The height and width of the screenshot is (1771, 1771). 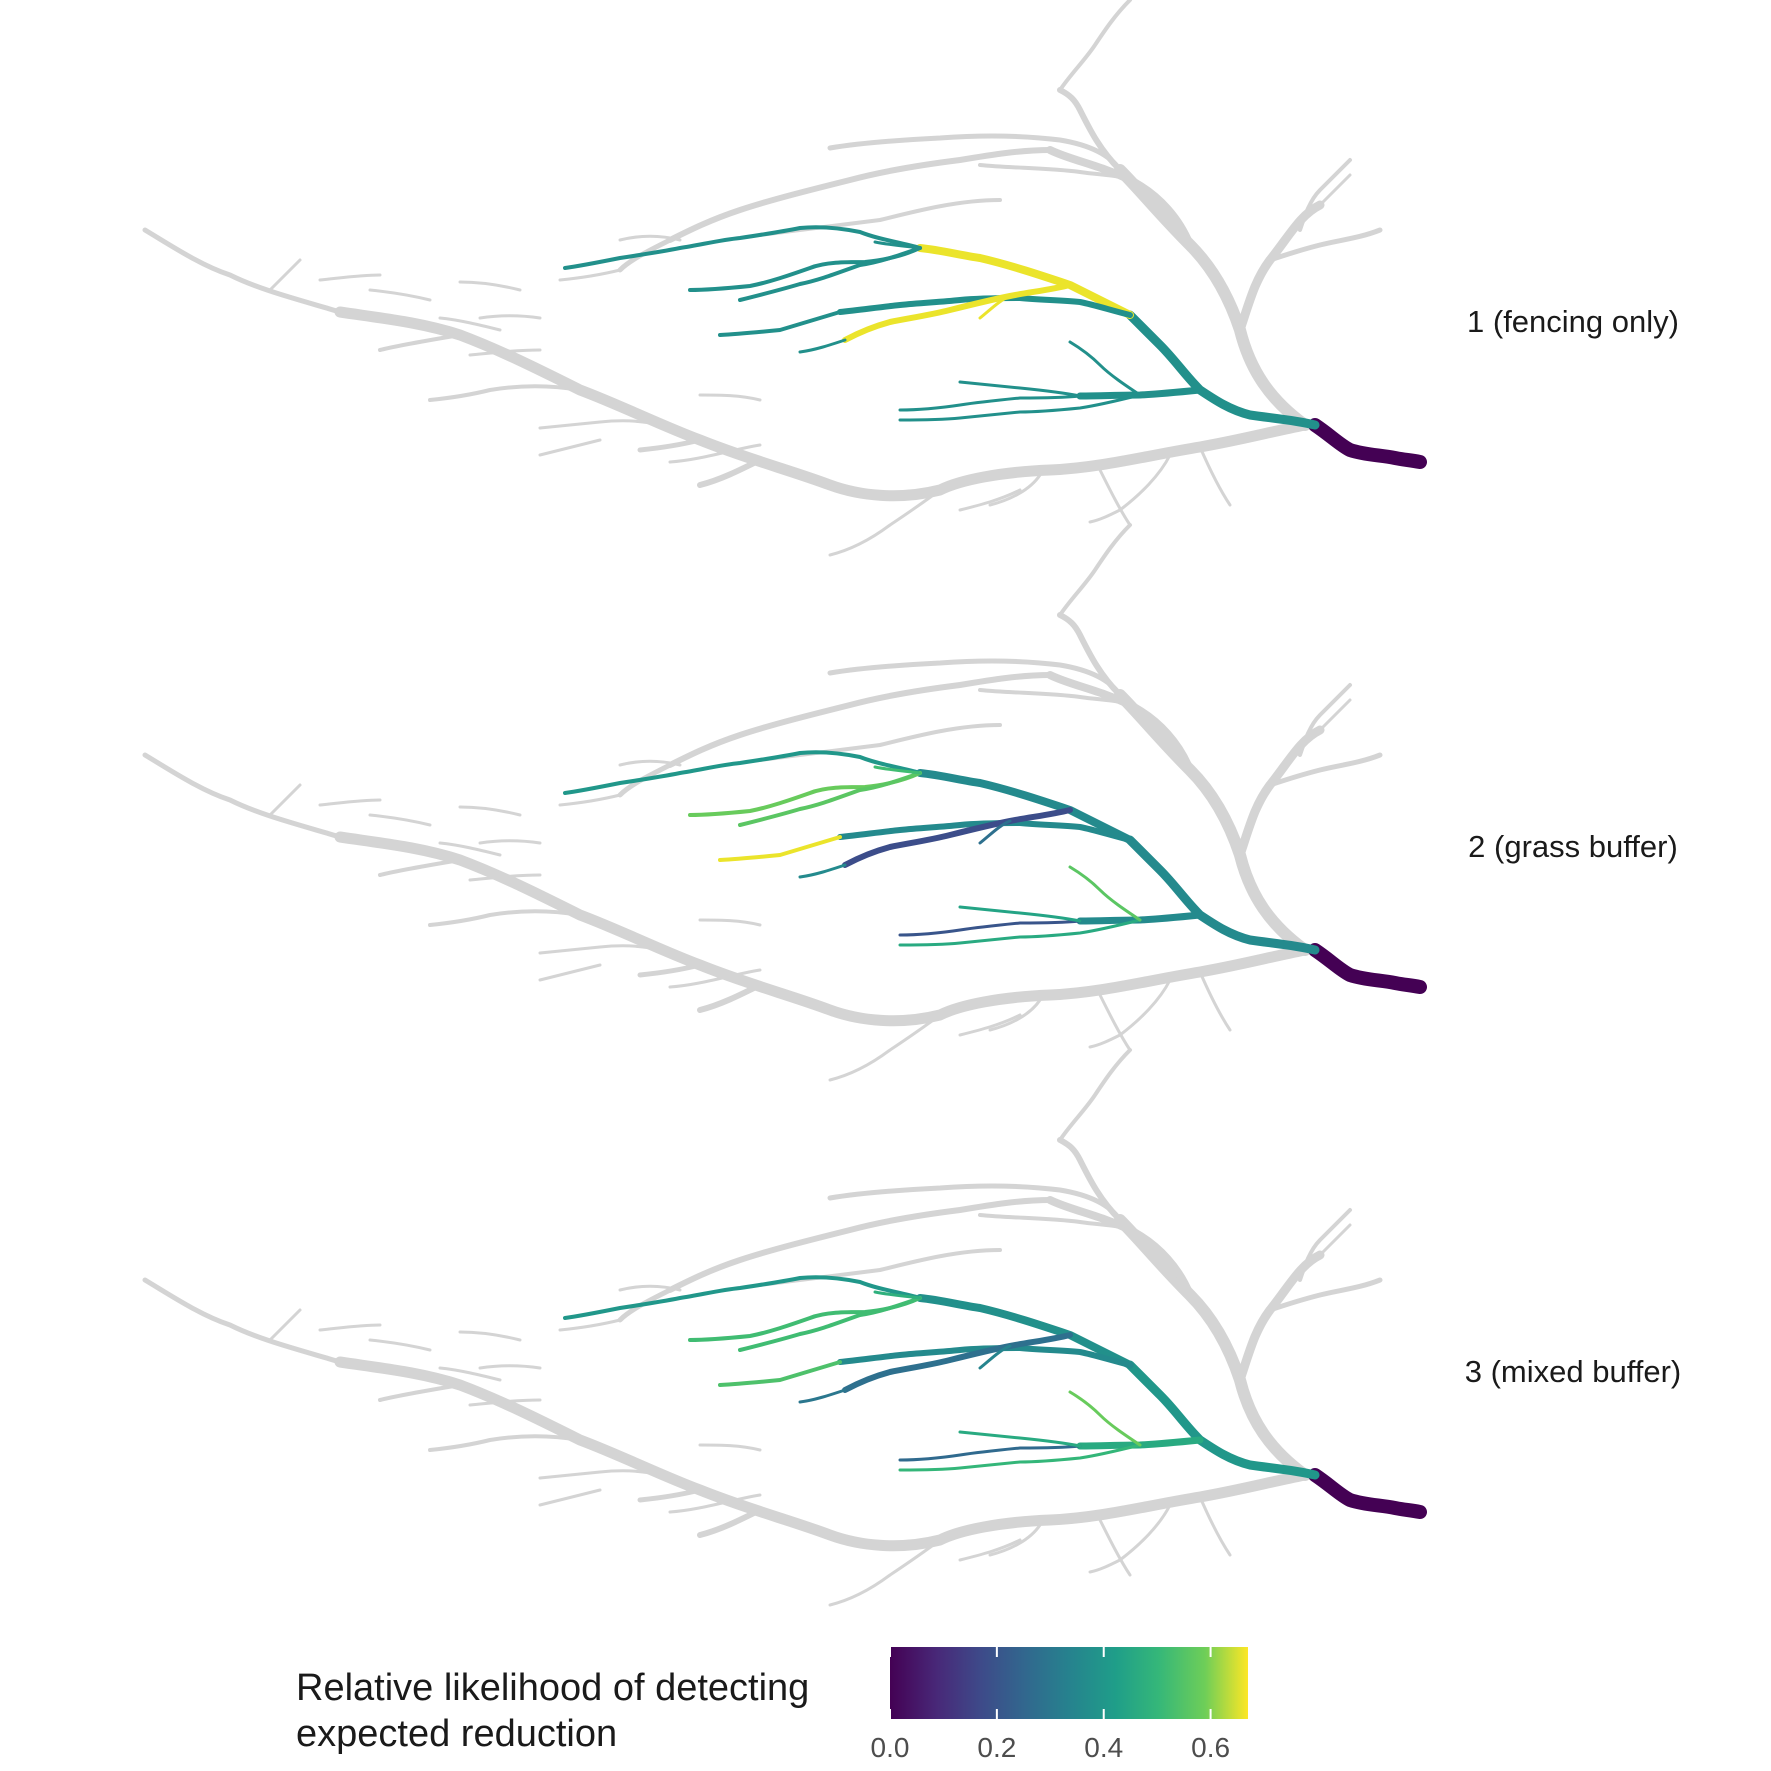 What do you see at coordinates (1573, 321) in the screenshot?
I see `panel-label-1: 1 (fencing only)` at bounding box center [1573, 321].